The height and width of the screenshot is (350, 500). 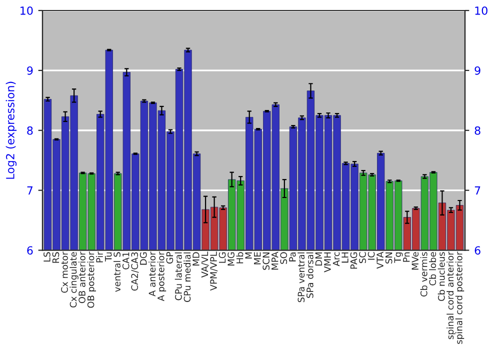 What do you see at coordinates (222, 257) in the screenshot?
I see `x-tick-label: LG` at bounding box center [222, 257].